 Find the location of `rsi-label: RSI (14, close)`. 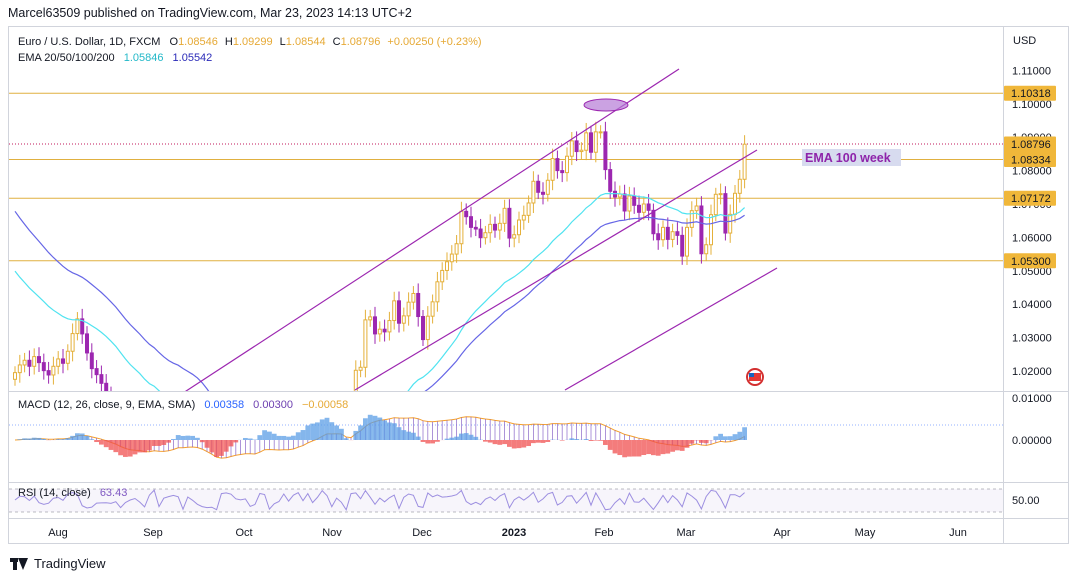

rsi-label: RSI (14, close) is located at coordinates (54, 493).